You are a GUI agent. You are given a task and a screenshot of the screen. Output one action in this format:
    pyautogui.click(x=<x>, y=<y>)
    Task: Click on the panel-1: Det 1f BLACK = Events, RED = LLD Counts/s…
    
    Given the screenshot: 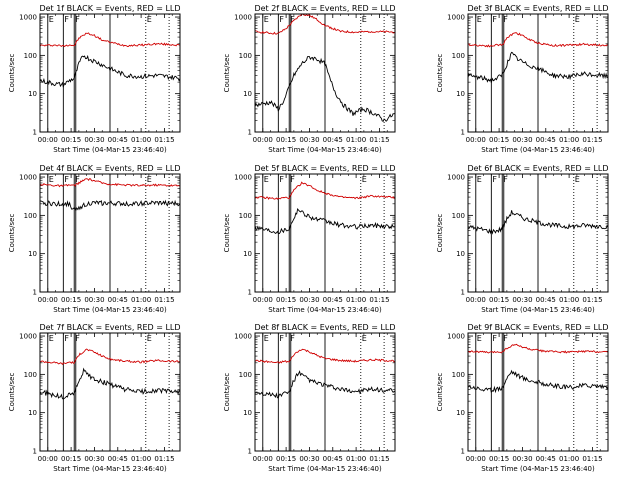 What is the action you would take?
    pyautogui.click(x=94, y=79)
    